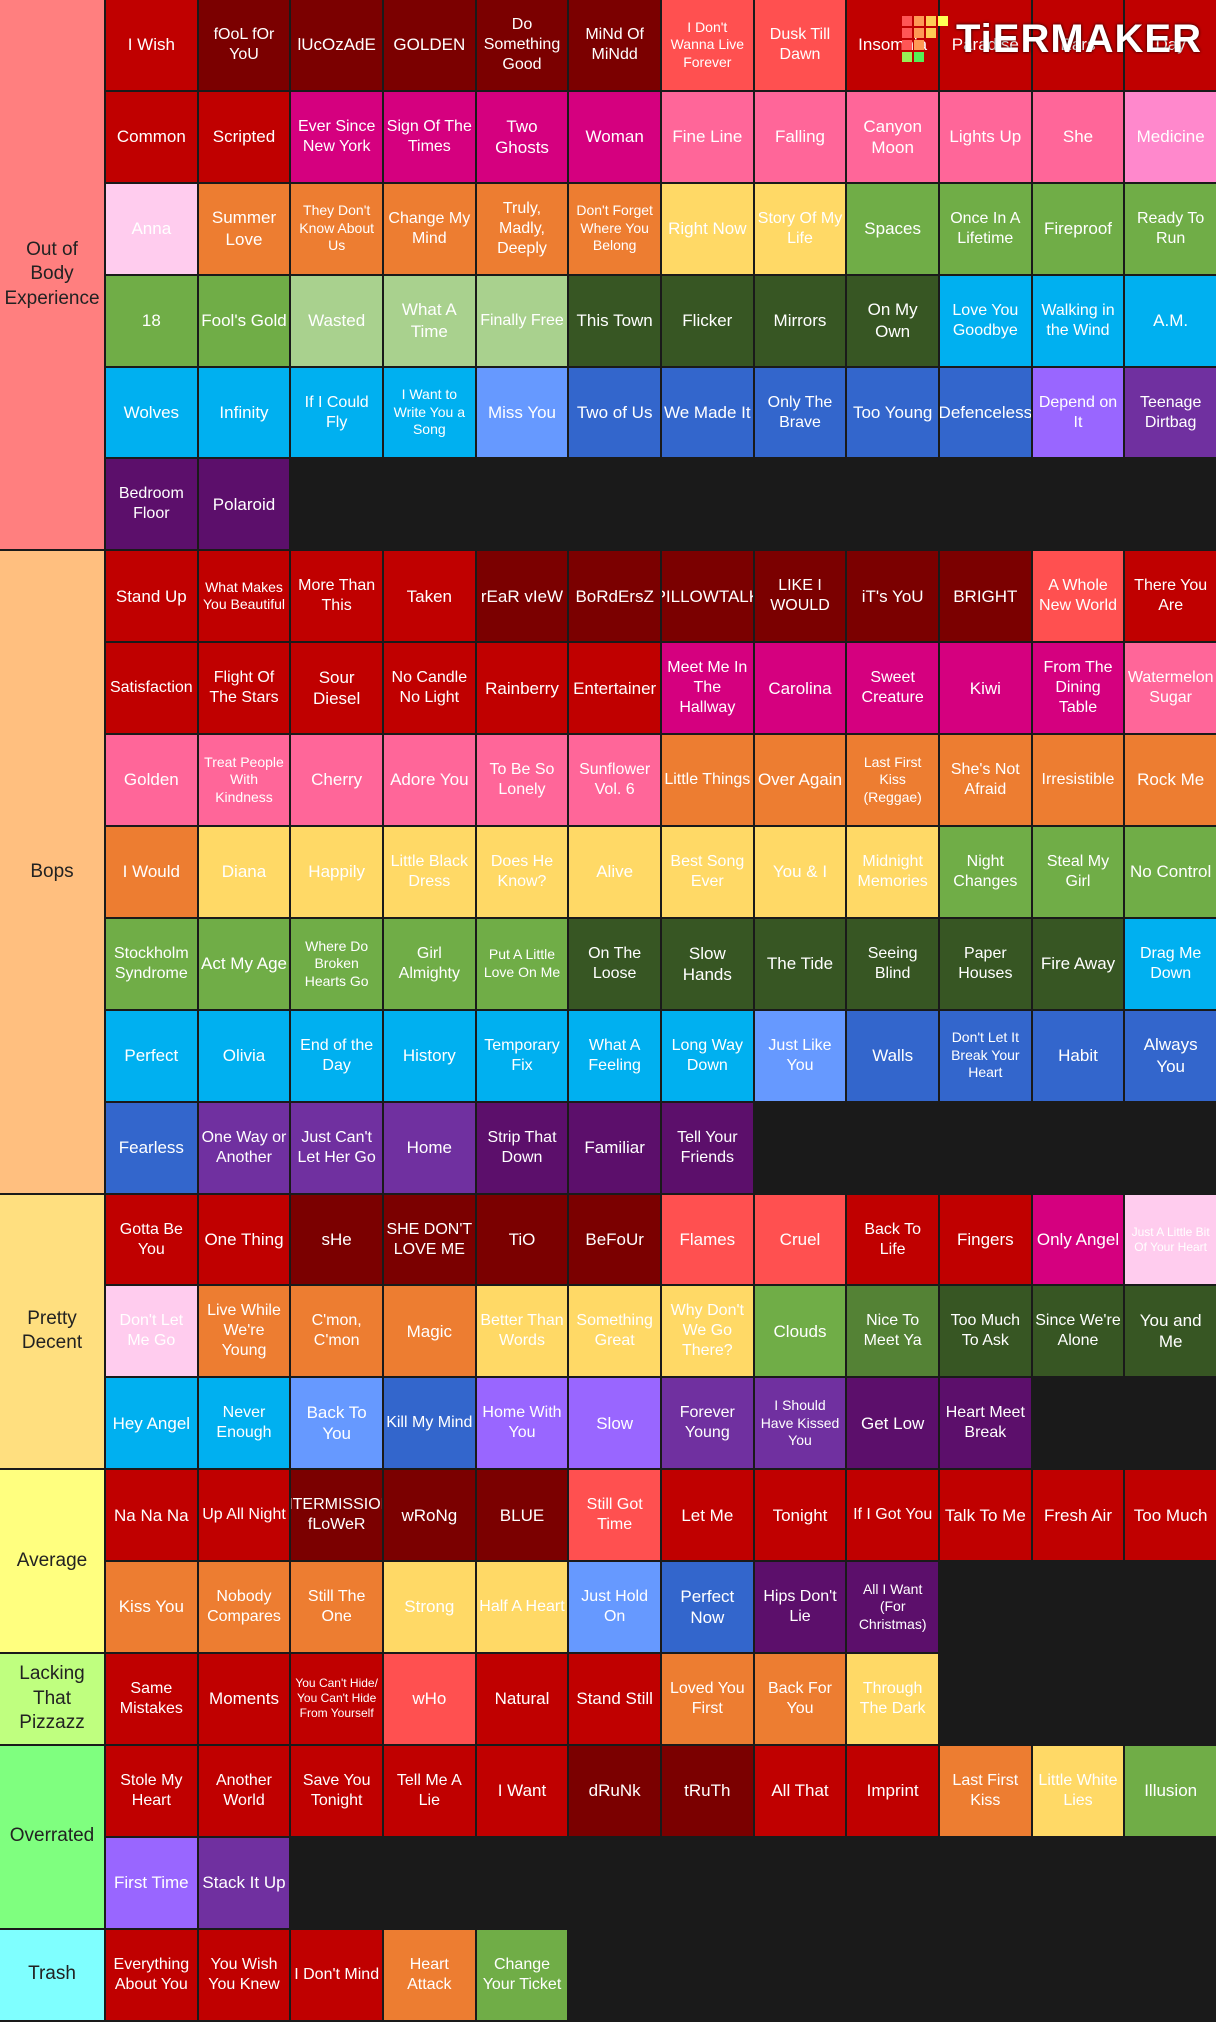 This screenshot has height=2022, width=1216. Describe the element at coordinates (614, 1239) in the screenshot. I see `song-tile: BeFoUr` at that location.